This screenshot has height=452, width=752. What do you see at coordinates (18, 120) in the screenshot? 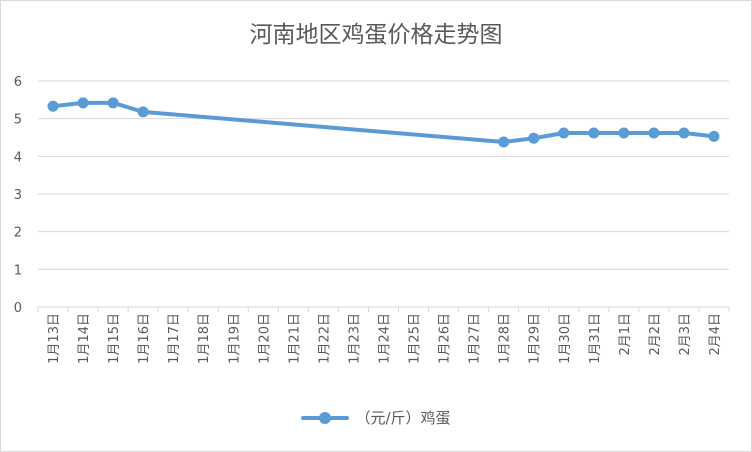
I see `y-tick-label: 5` at bounding box center [18, 120].